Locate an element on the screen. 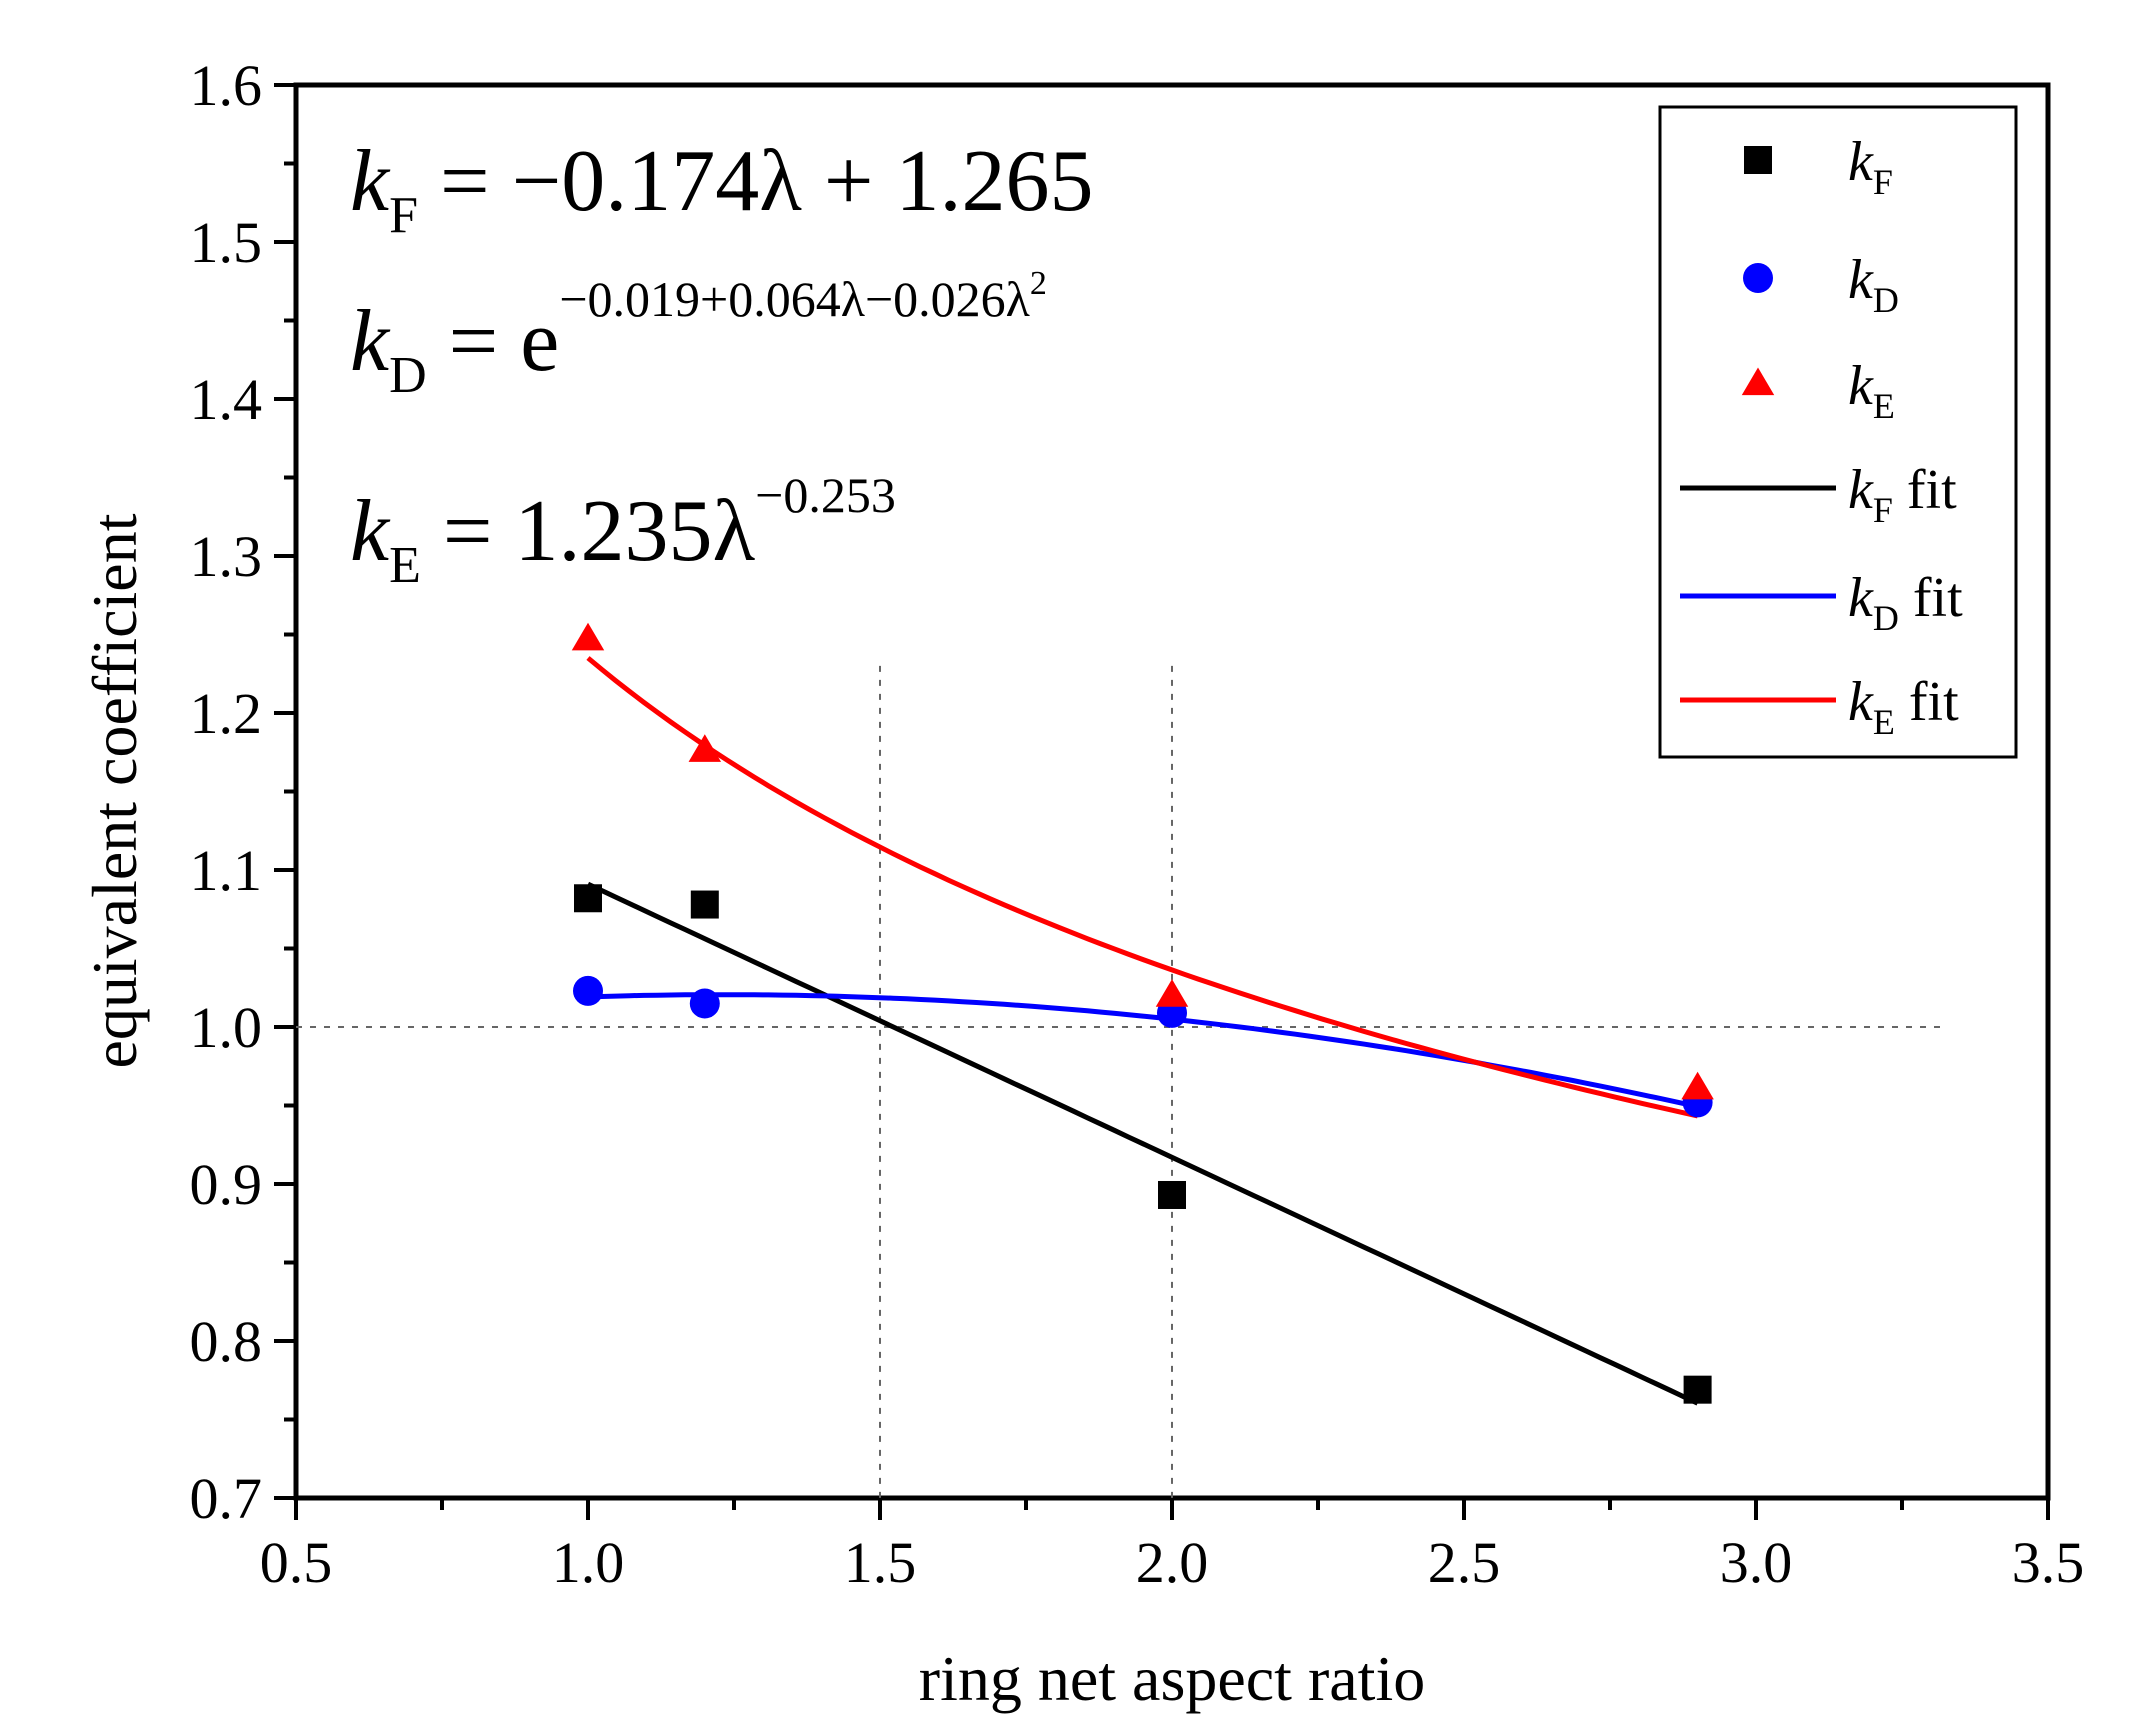 The image size is (2136, 1732). y-tick-label: 1.5 is located at coordinates (226, 242).